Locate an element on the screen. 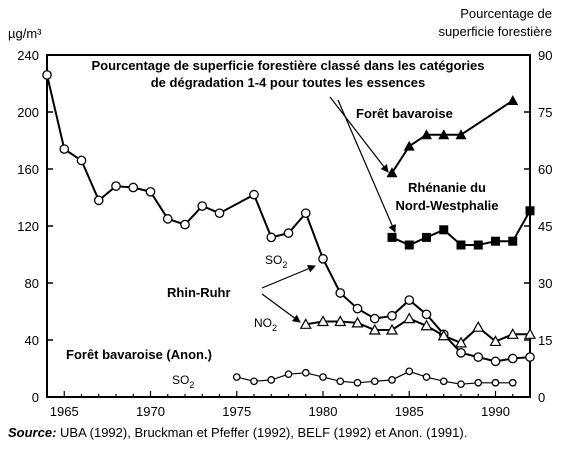 The image size is (562, 450). left-tick-label: 160 is located at coordinates (28, 169).